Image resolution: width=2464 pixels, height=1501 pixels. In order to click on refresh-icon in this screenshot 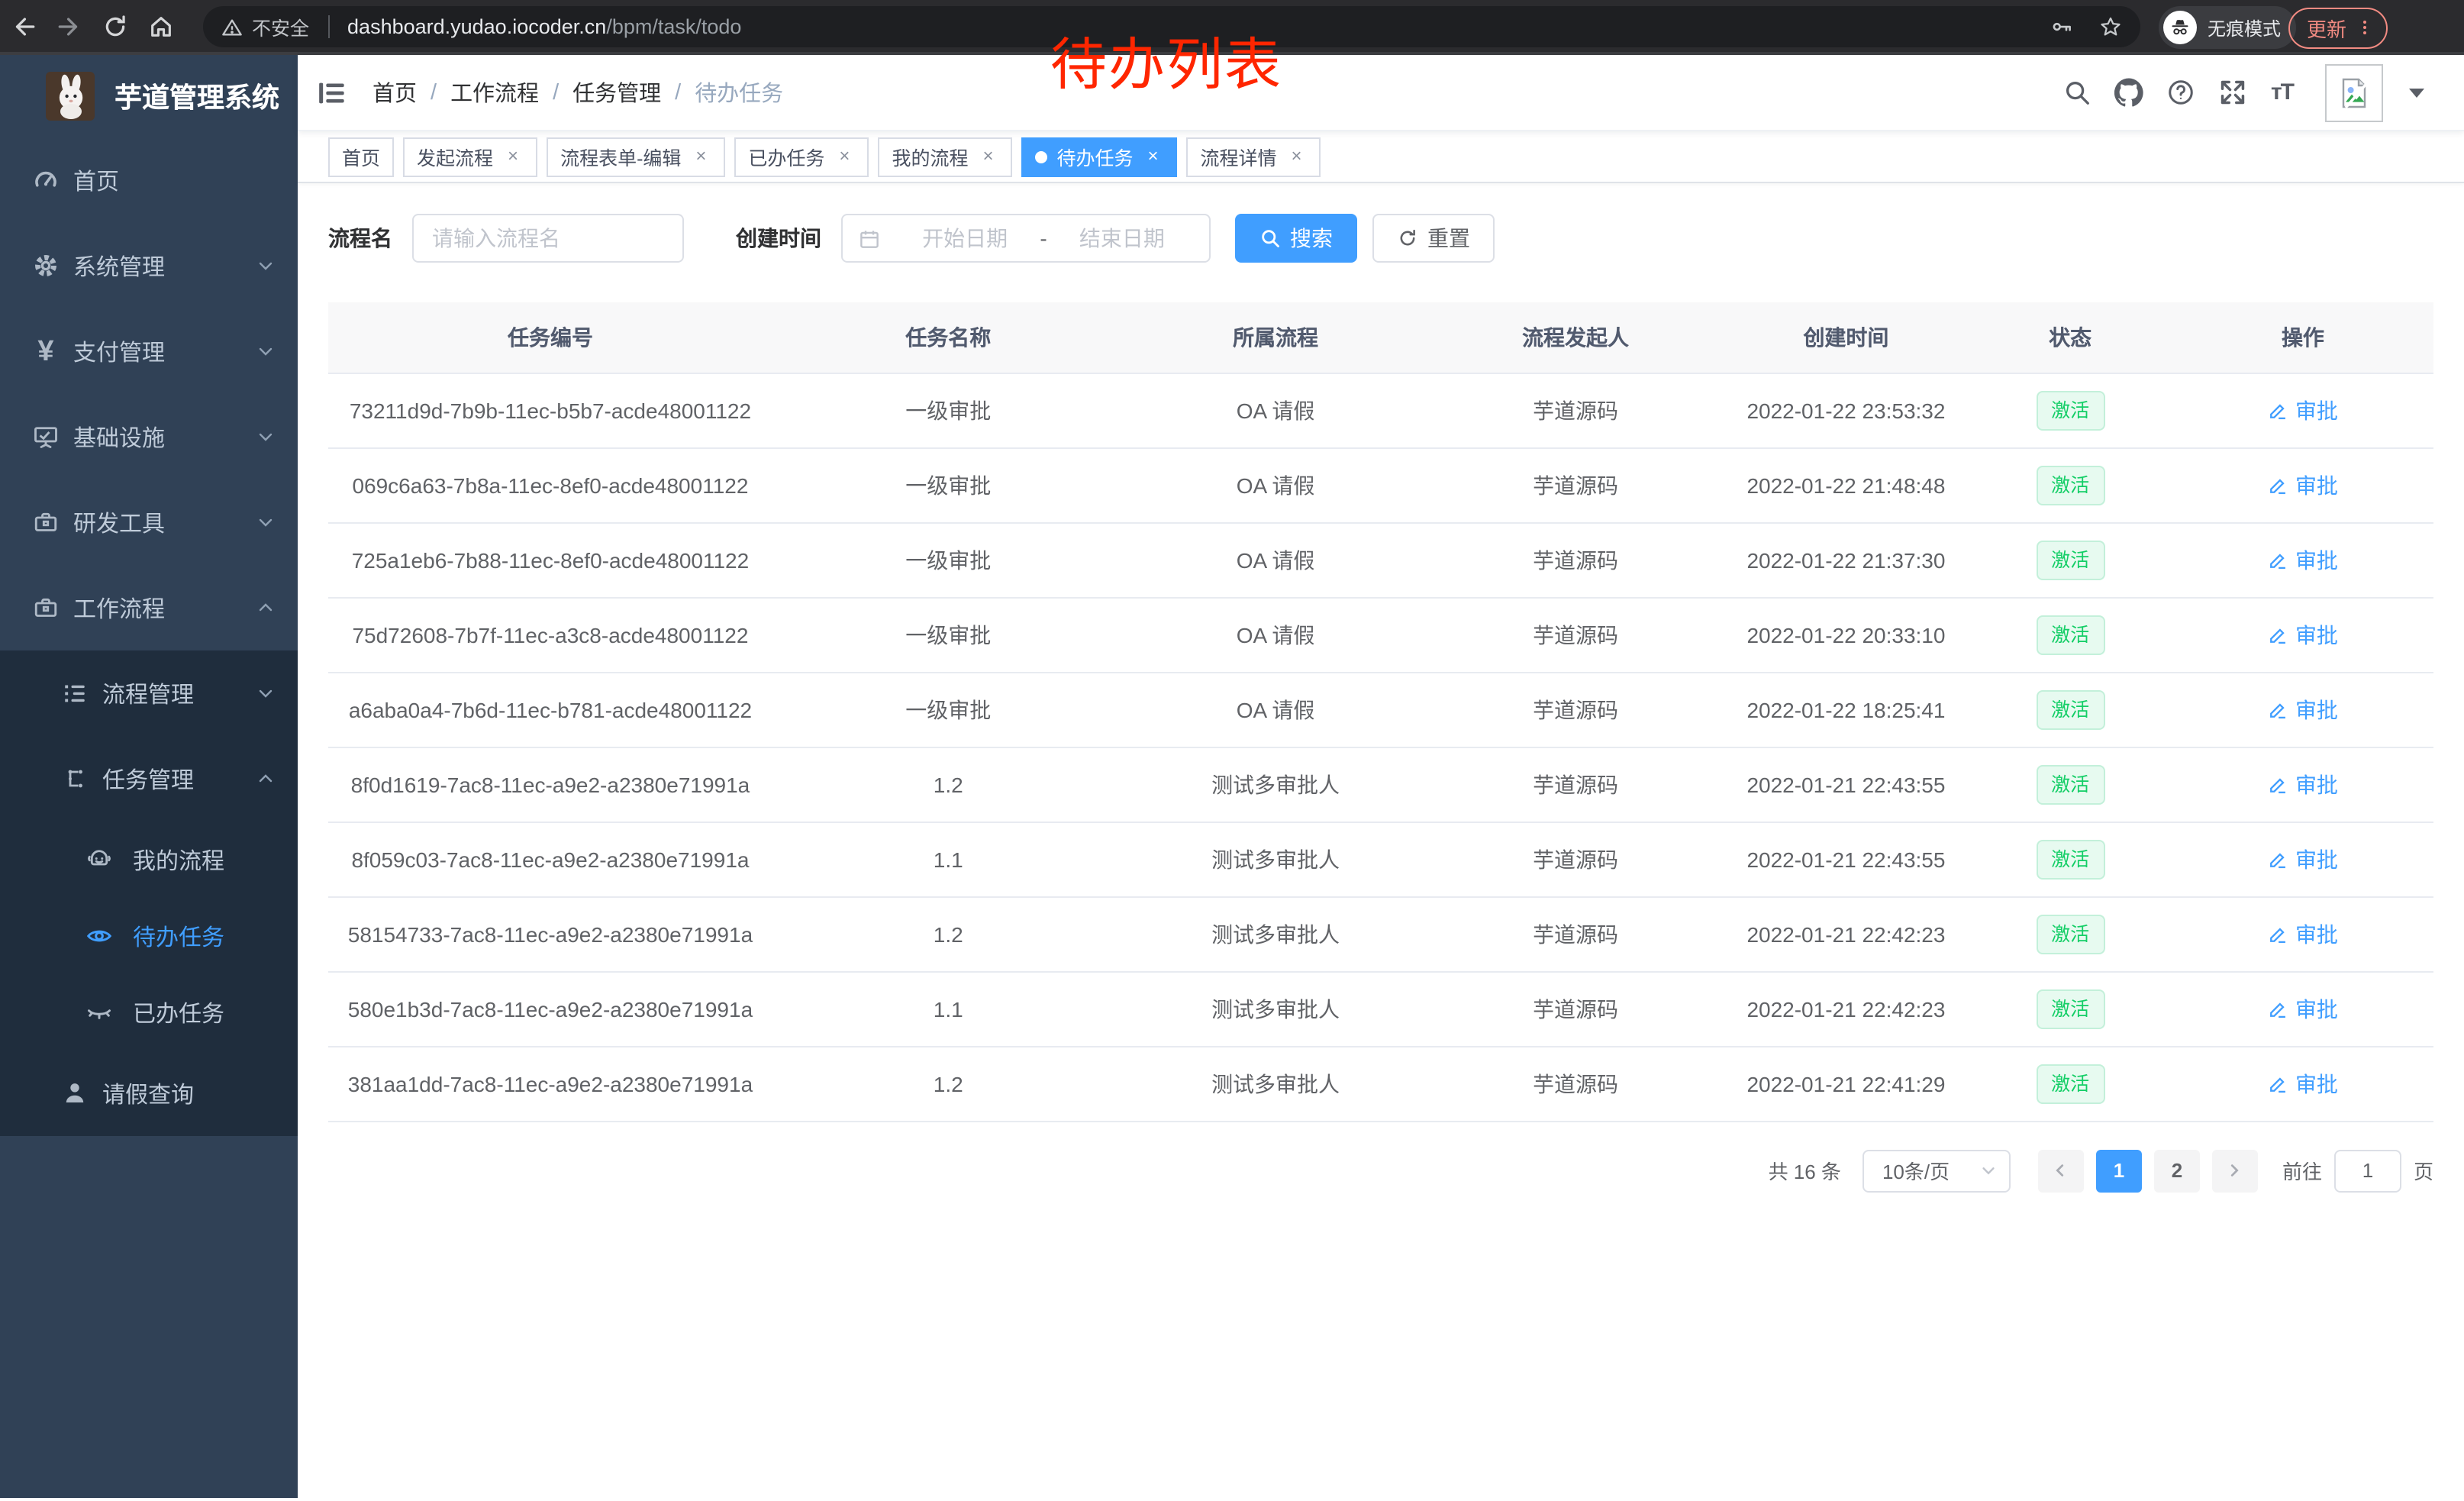, I will do `click(1408, 237)`.